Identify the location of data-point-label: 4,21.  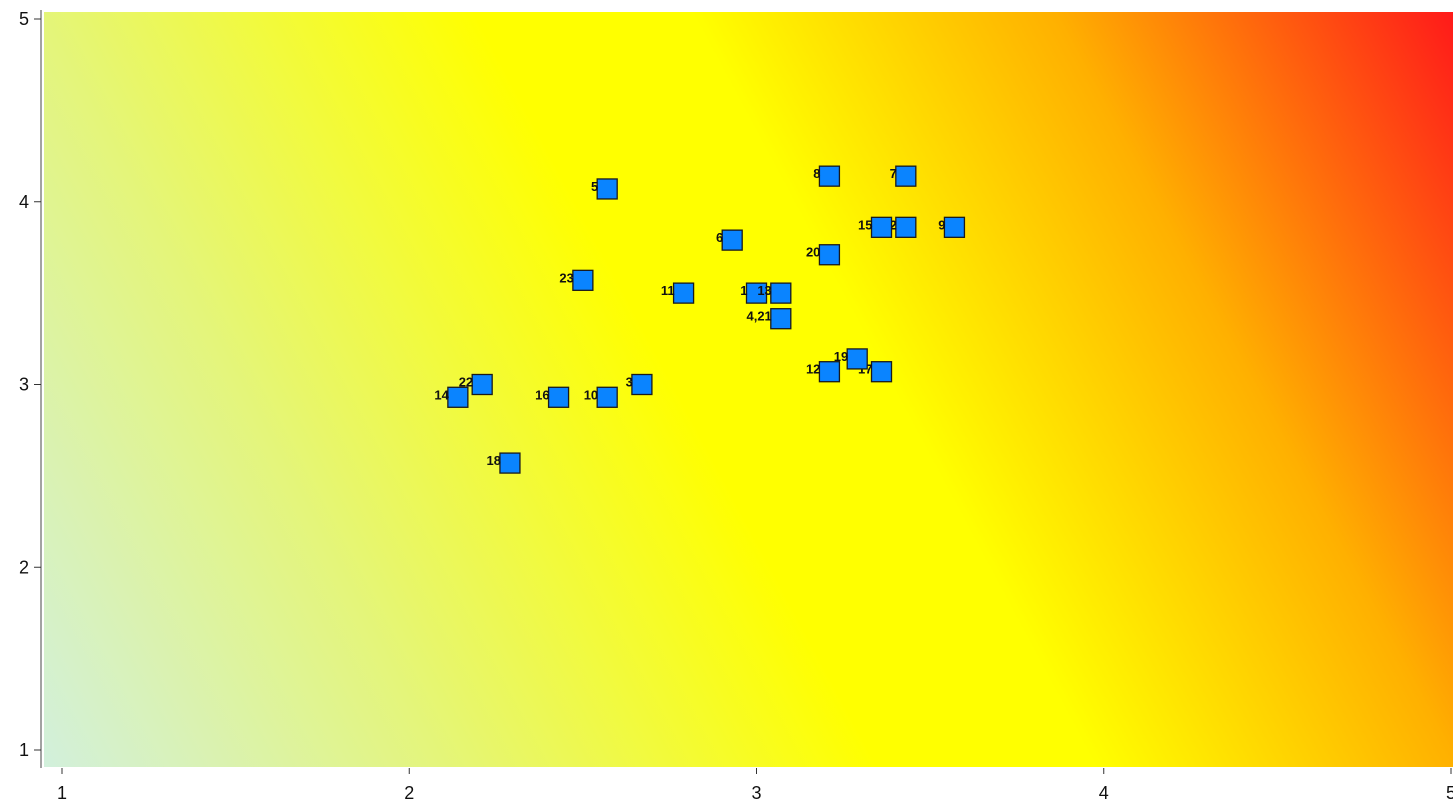
(758, 316).